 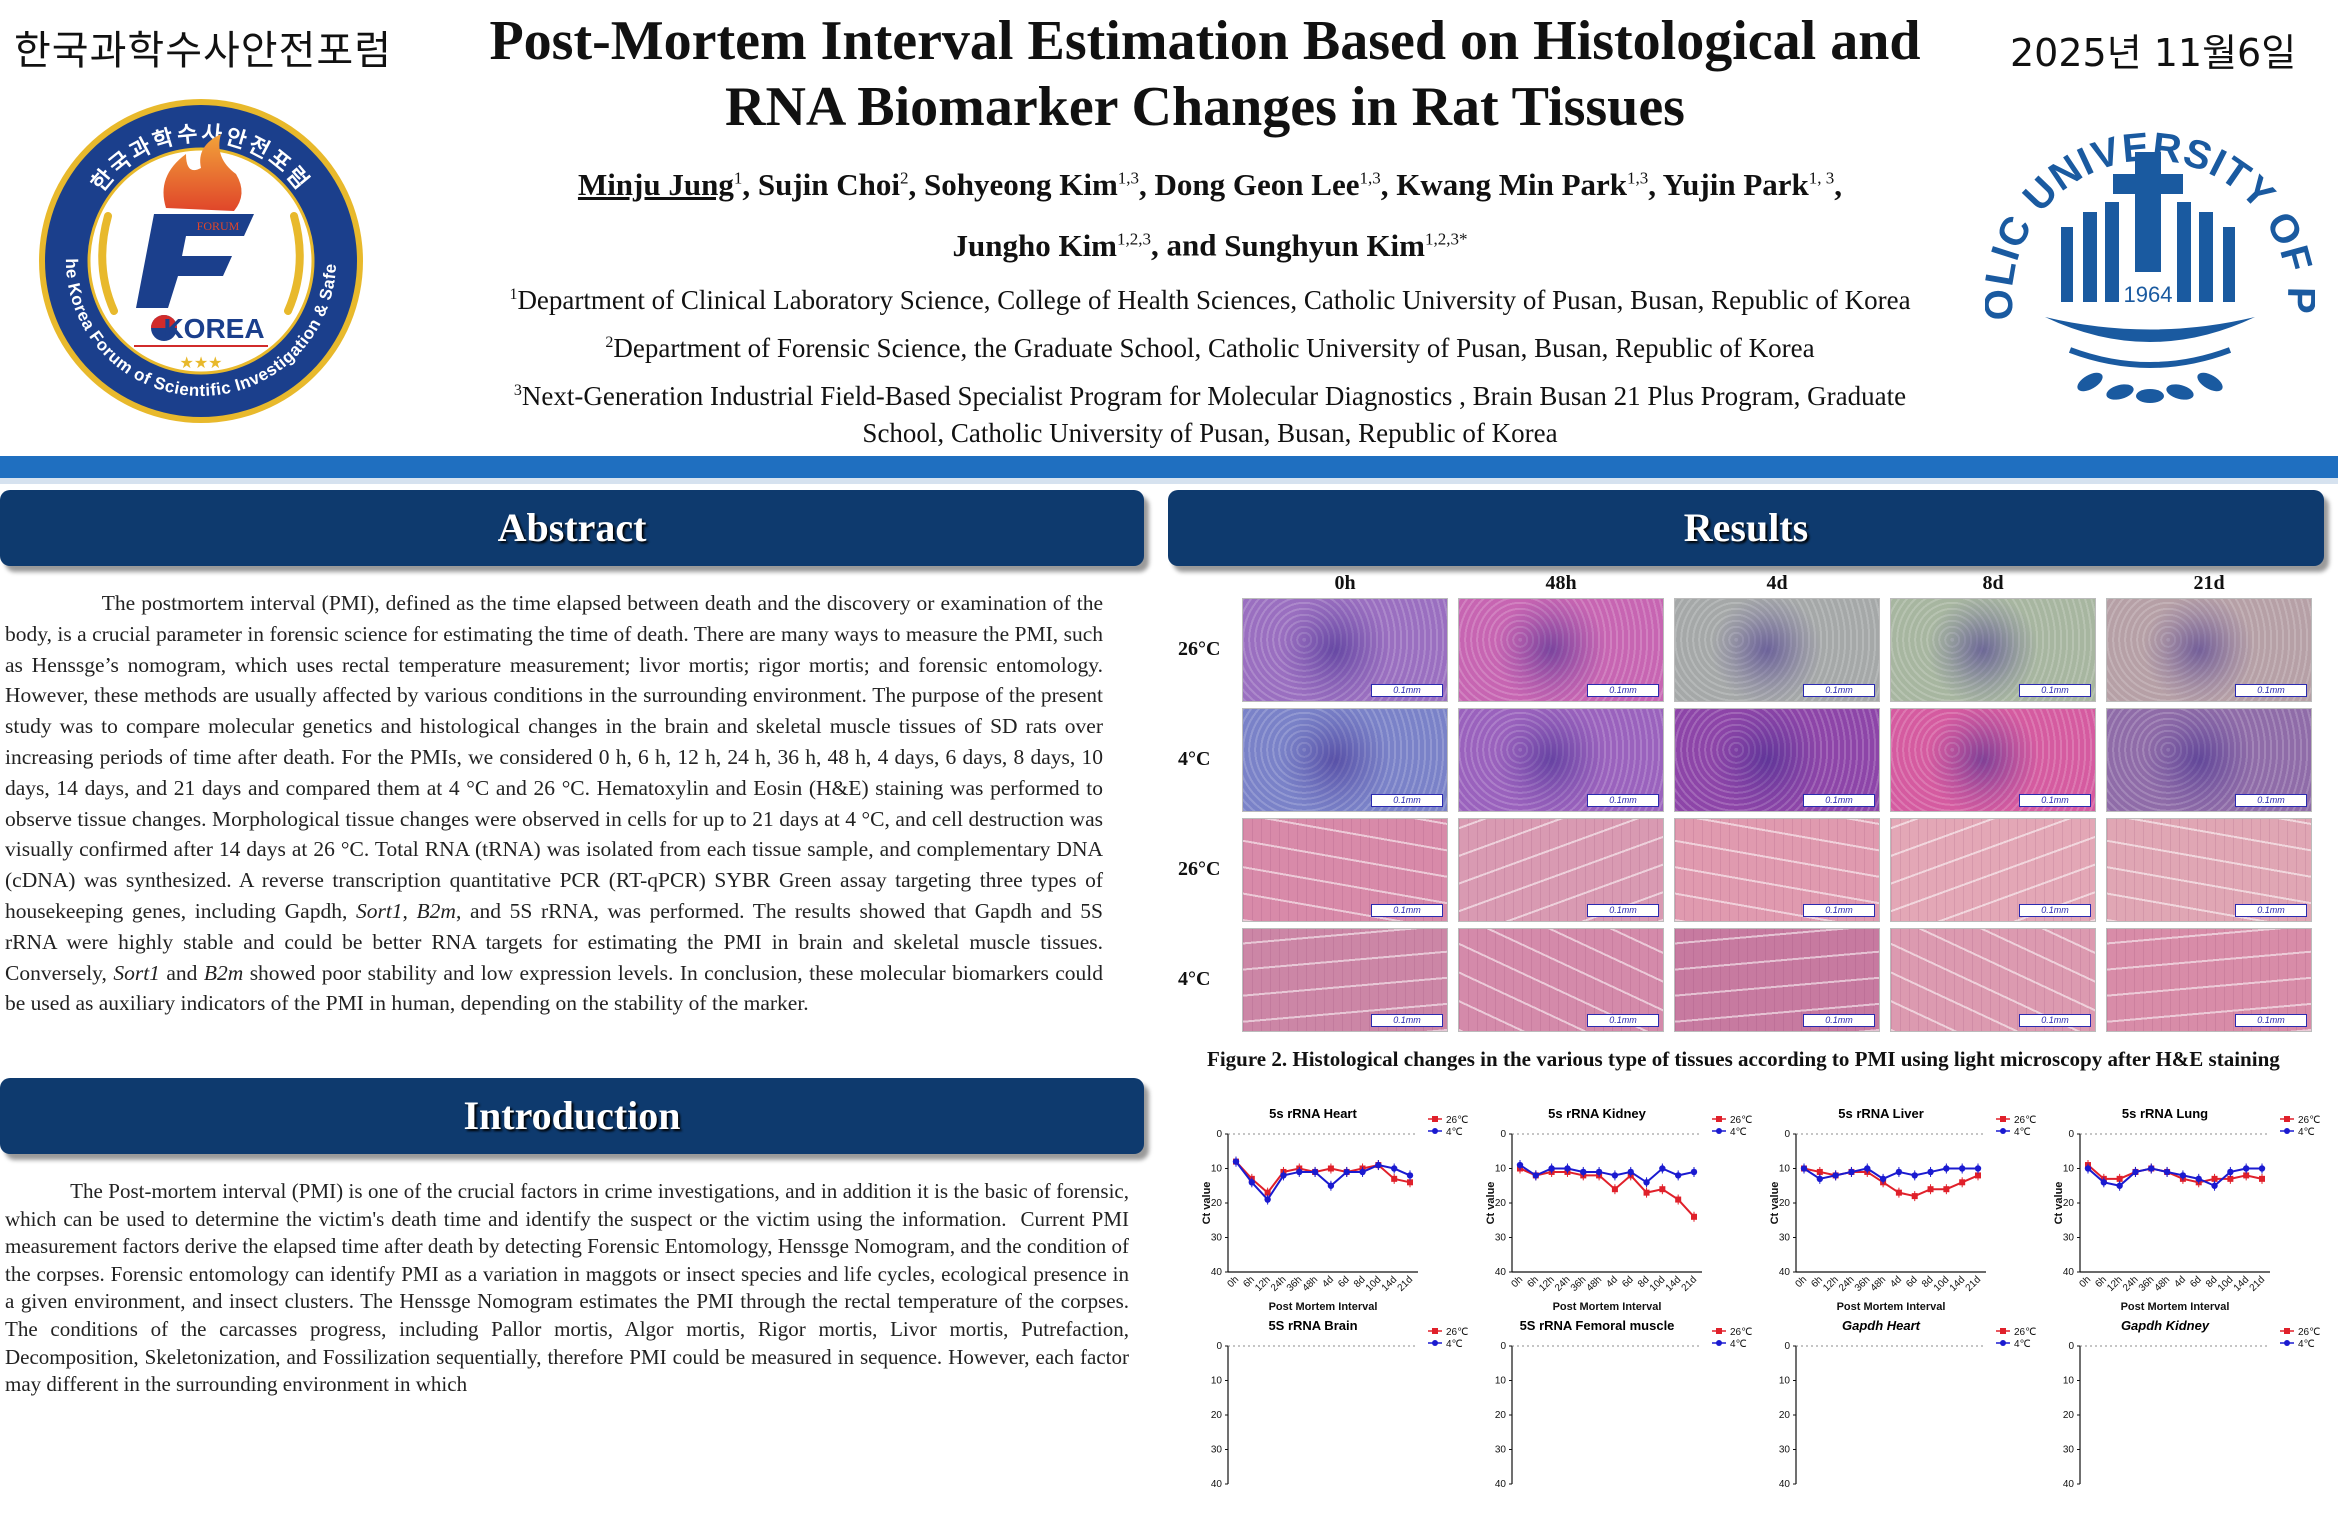 I want to click on y-axis-label: Ct value, so click(x=1207, y=1203).